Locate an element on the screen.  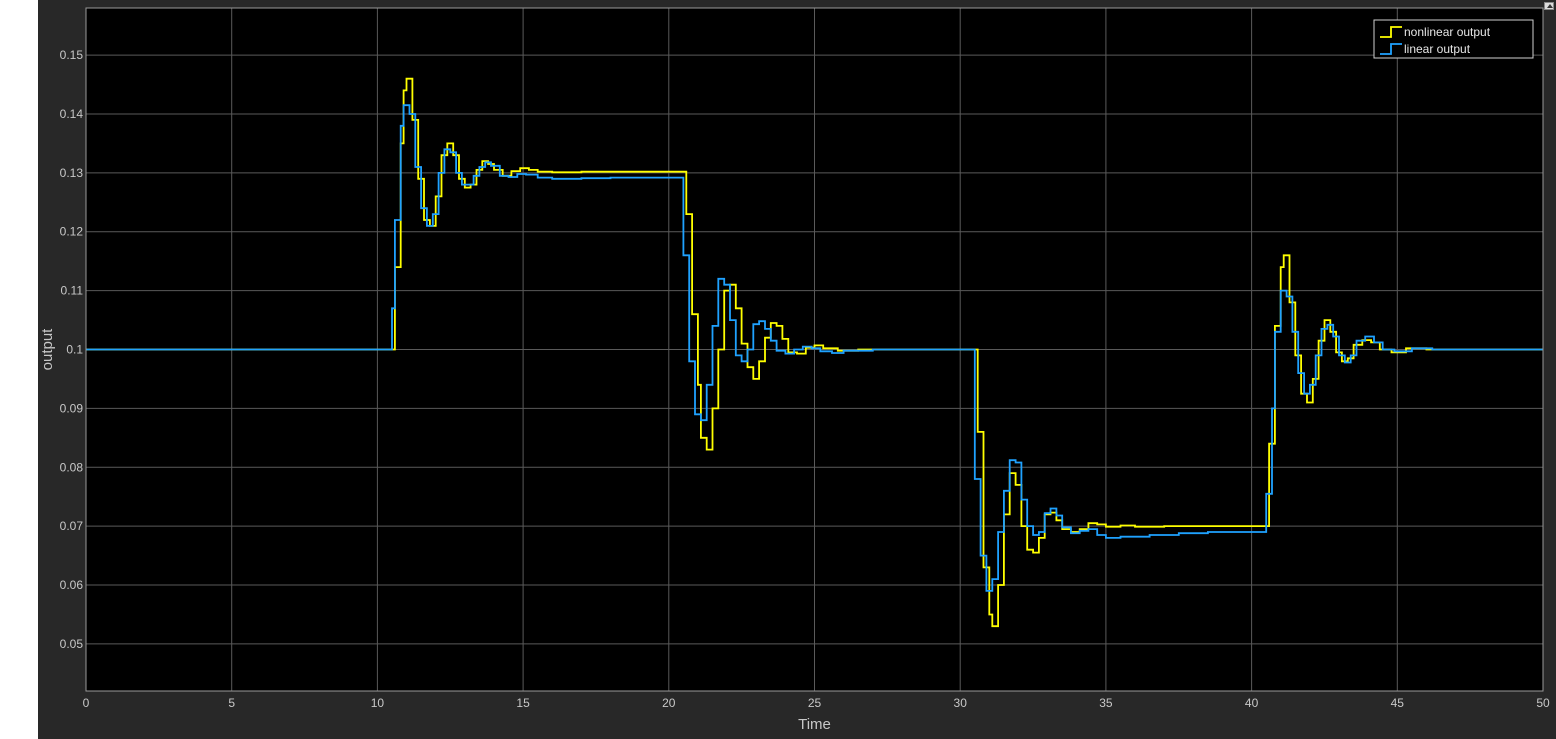
y-tick-label: 0.07 is located at coordinates (72, 526).